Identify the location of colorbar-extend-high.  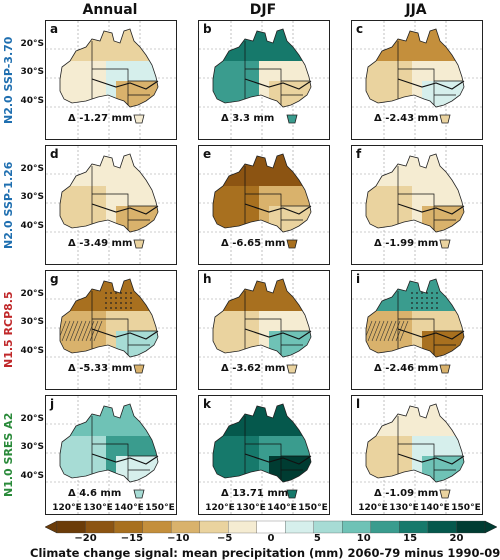
(491, 527).